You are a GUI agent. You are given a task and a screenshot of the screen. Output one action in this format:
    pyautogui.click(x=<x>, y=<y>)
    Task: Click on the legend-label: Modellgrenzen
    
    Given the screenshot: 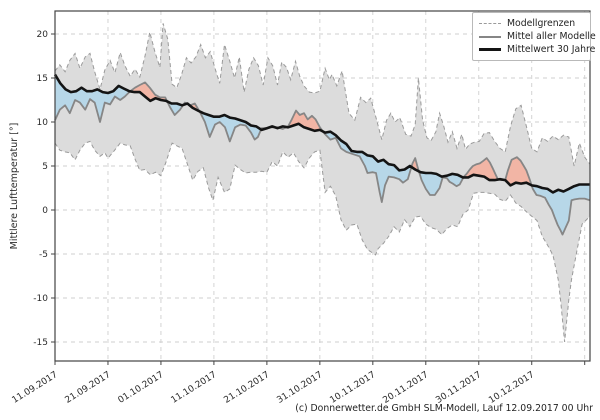 What is the action you would take?
    pyautogui.click(x=541, y=23)
    